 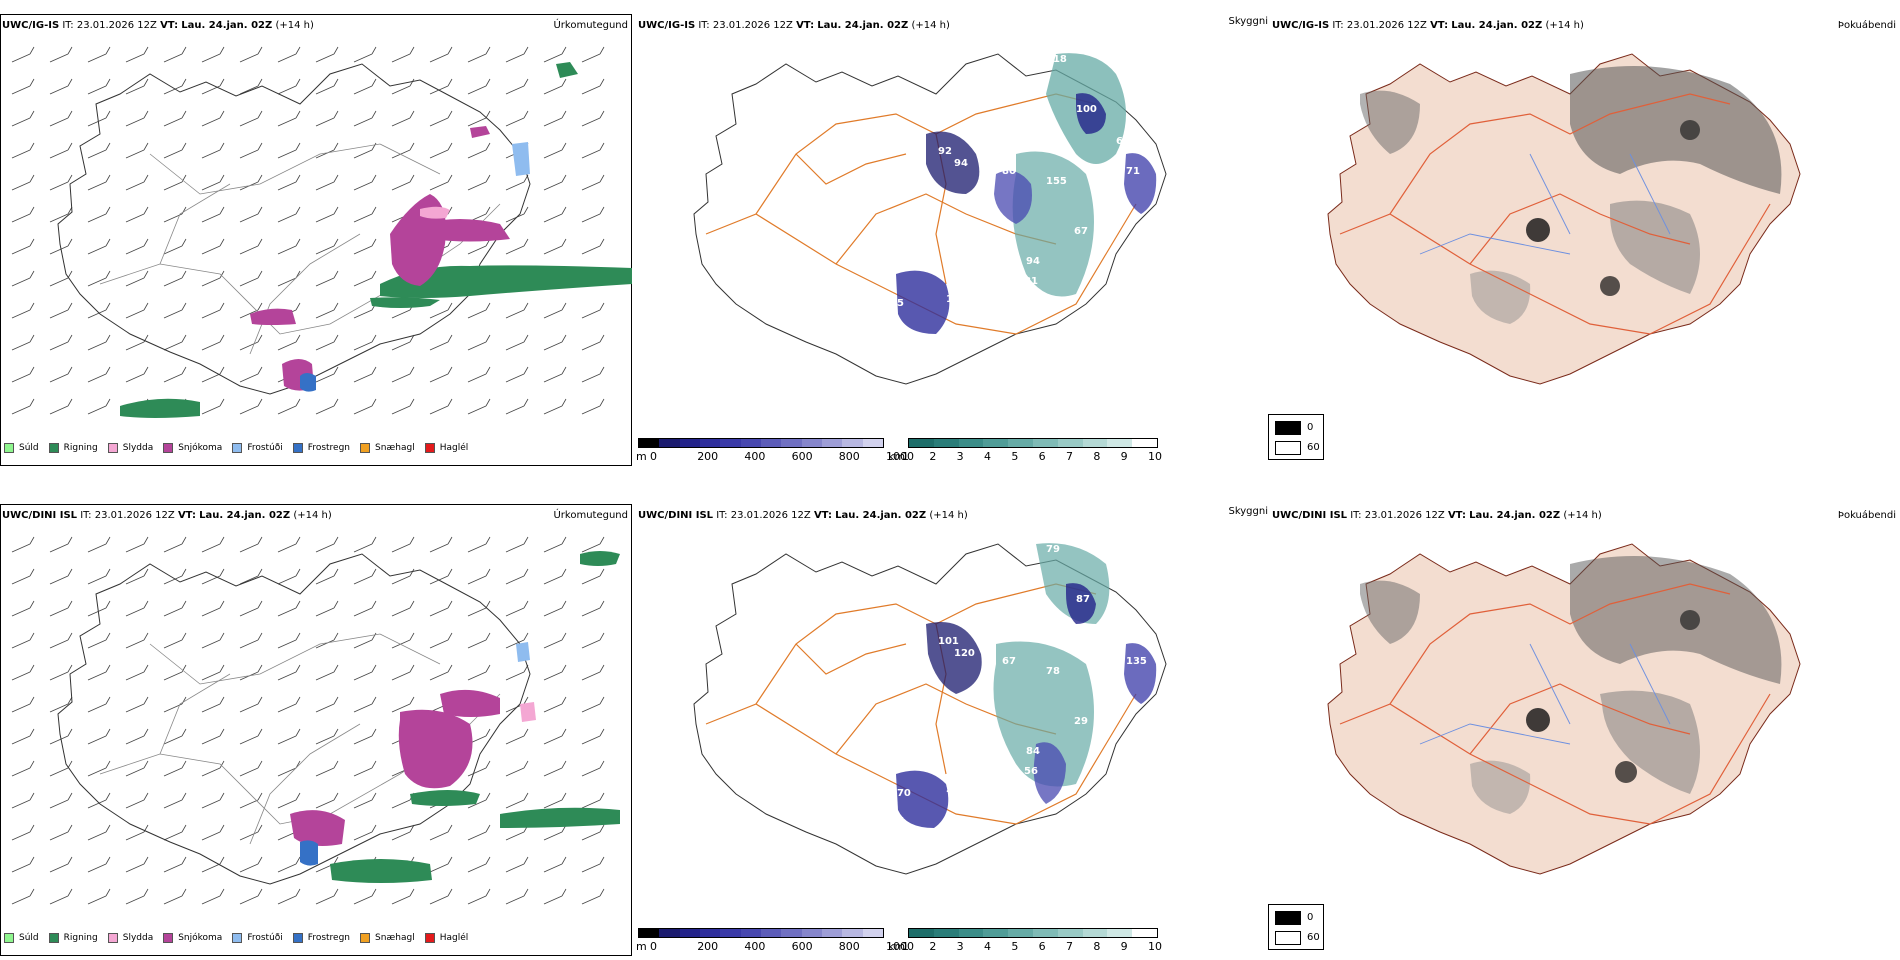 I want to click on visibility-value-label: 26, so click(x=897, y=331).